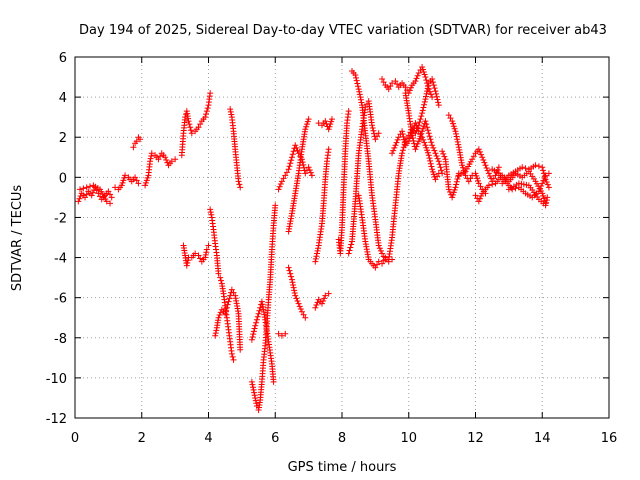 Image resolution: width=640 pixels, height=480 pixels. What do you see at coordinates (75, 438) in the screenshot?
I see `x-tick-label: 0` at bounding box center [75, 438].